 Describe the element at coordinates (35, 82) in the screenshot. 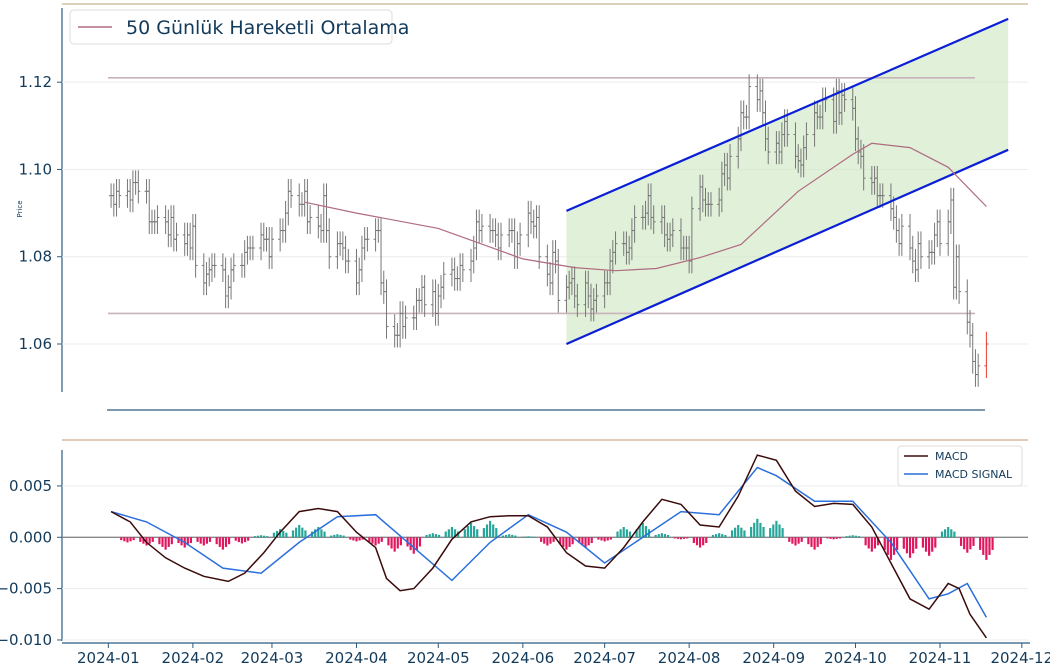

I see `price-ytick-label: 1.12` at that location.